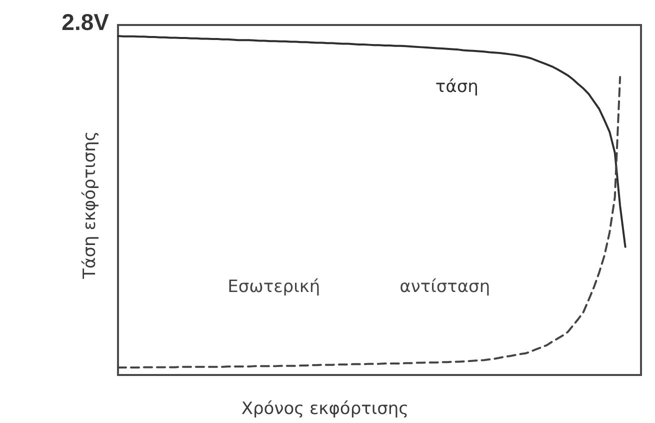  I want to click on x-axis-title: Χρόνος εκφόρτισης, so click(325, 409).